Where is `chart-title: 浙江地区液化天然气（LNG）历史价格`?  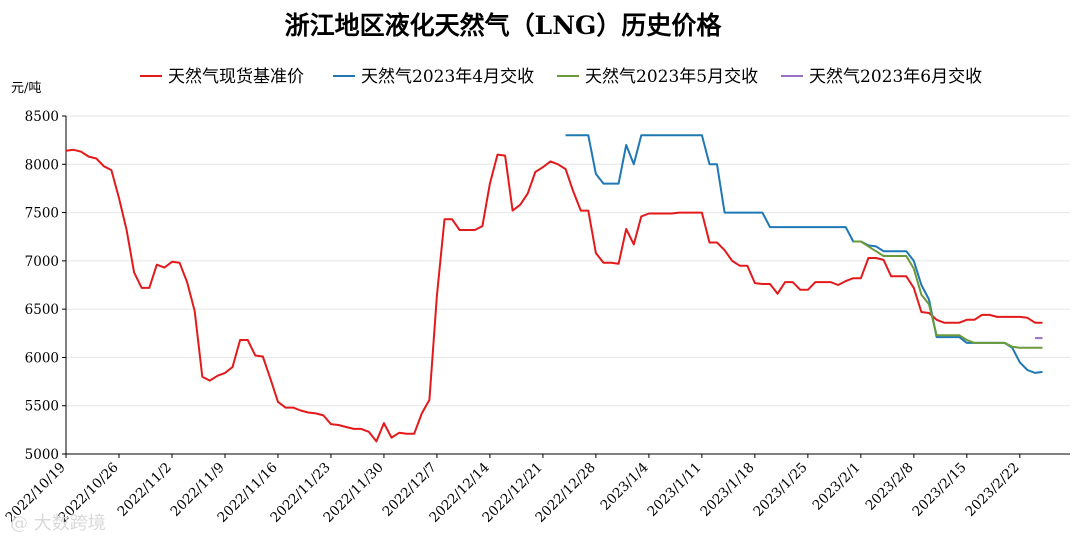
chart-title: 浙江地区液化天然气（LNG）历史价格 is located at coordinates (504, 25).